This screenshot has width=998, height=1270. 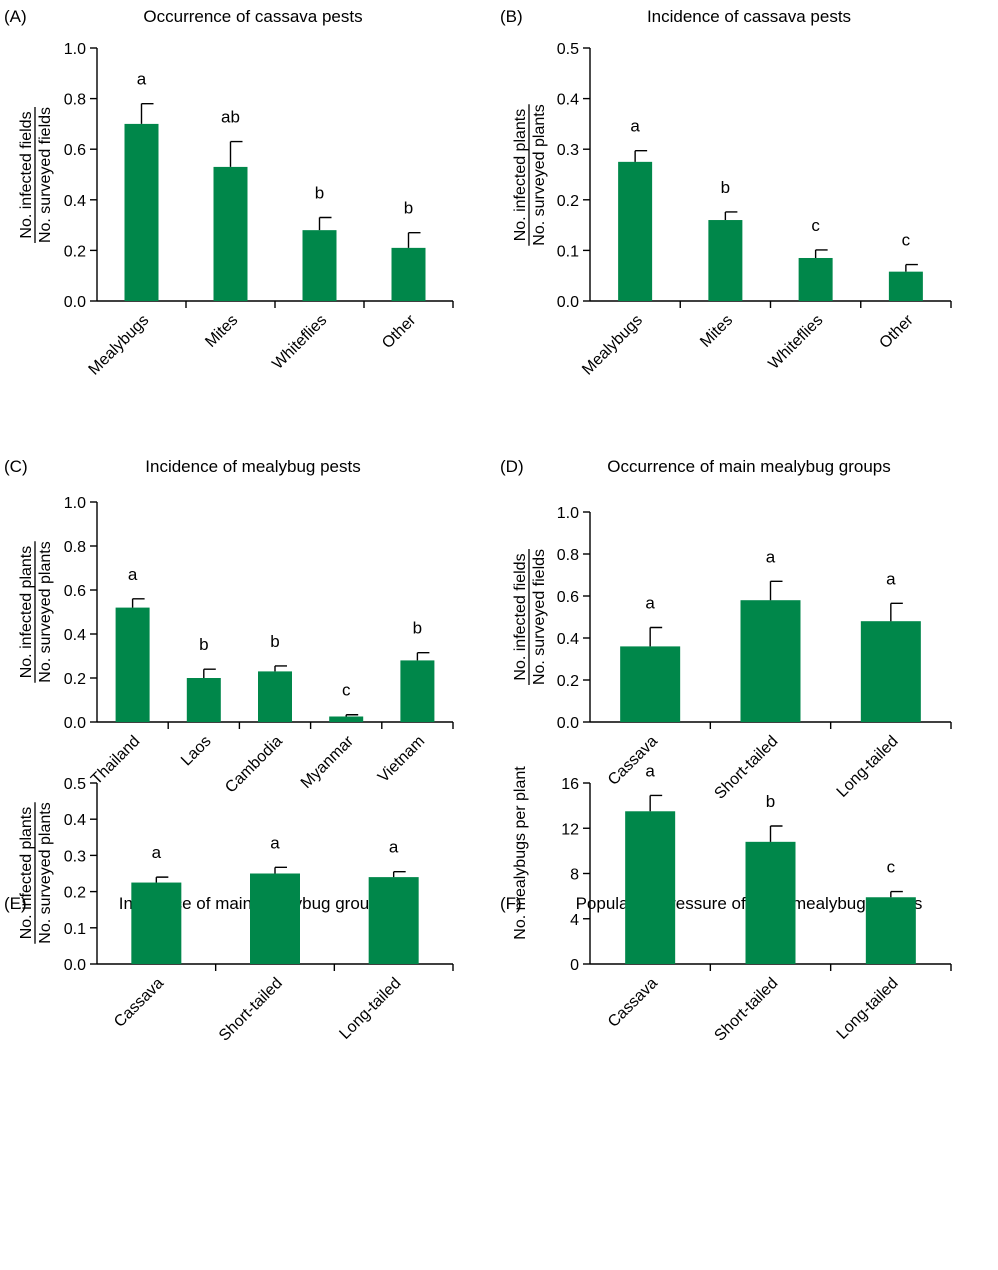 What do you see at coordinates (574, 875) in the screenshot?
I see `y-tick-label: 8` at bounding box center [574, 875].